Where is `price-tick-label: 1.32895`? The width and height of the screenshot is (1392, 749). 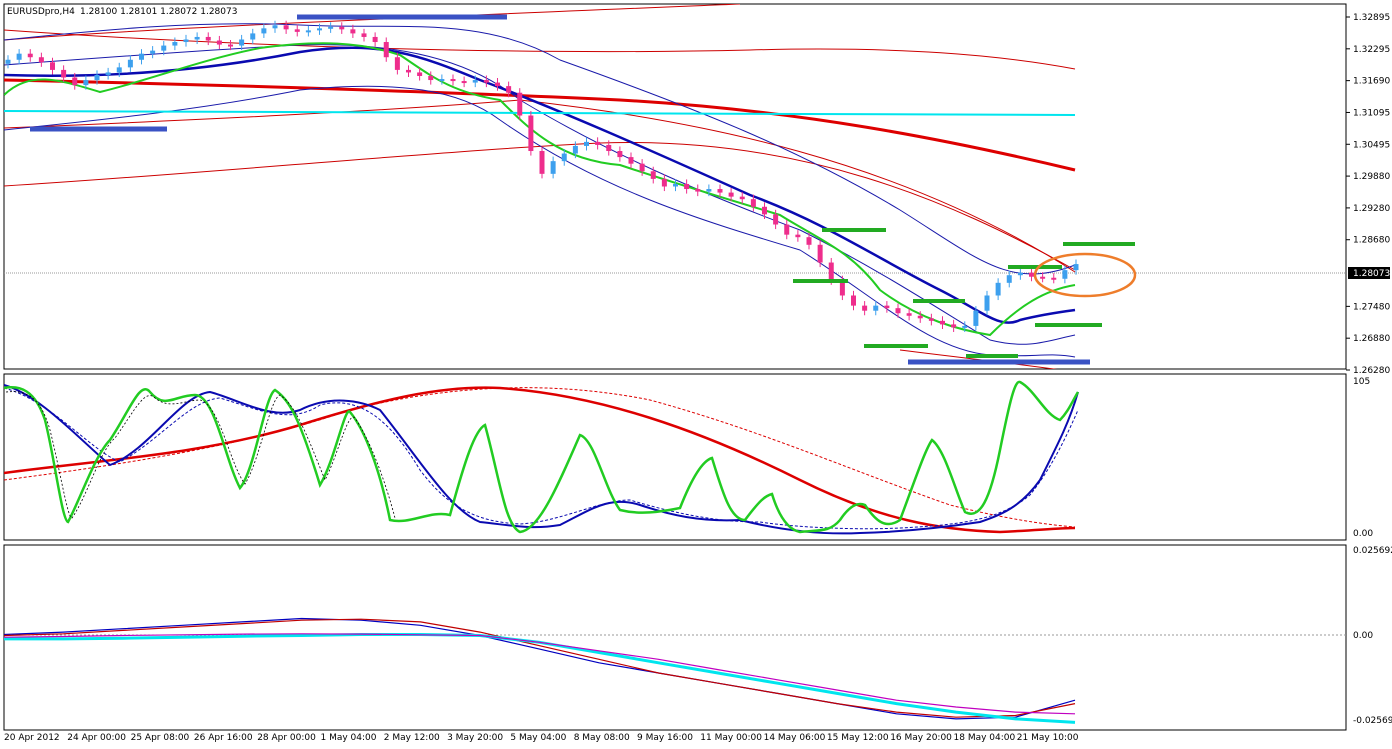
price-tick-label: 1.32895 is located at coordinates (1371, 18).